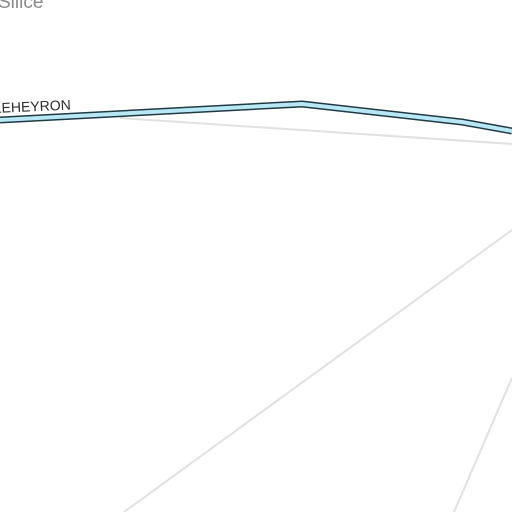  Describe the element at coordinates (21, 6) in the screenshot. I see `place-label: Silice` at that location.